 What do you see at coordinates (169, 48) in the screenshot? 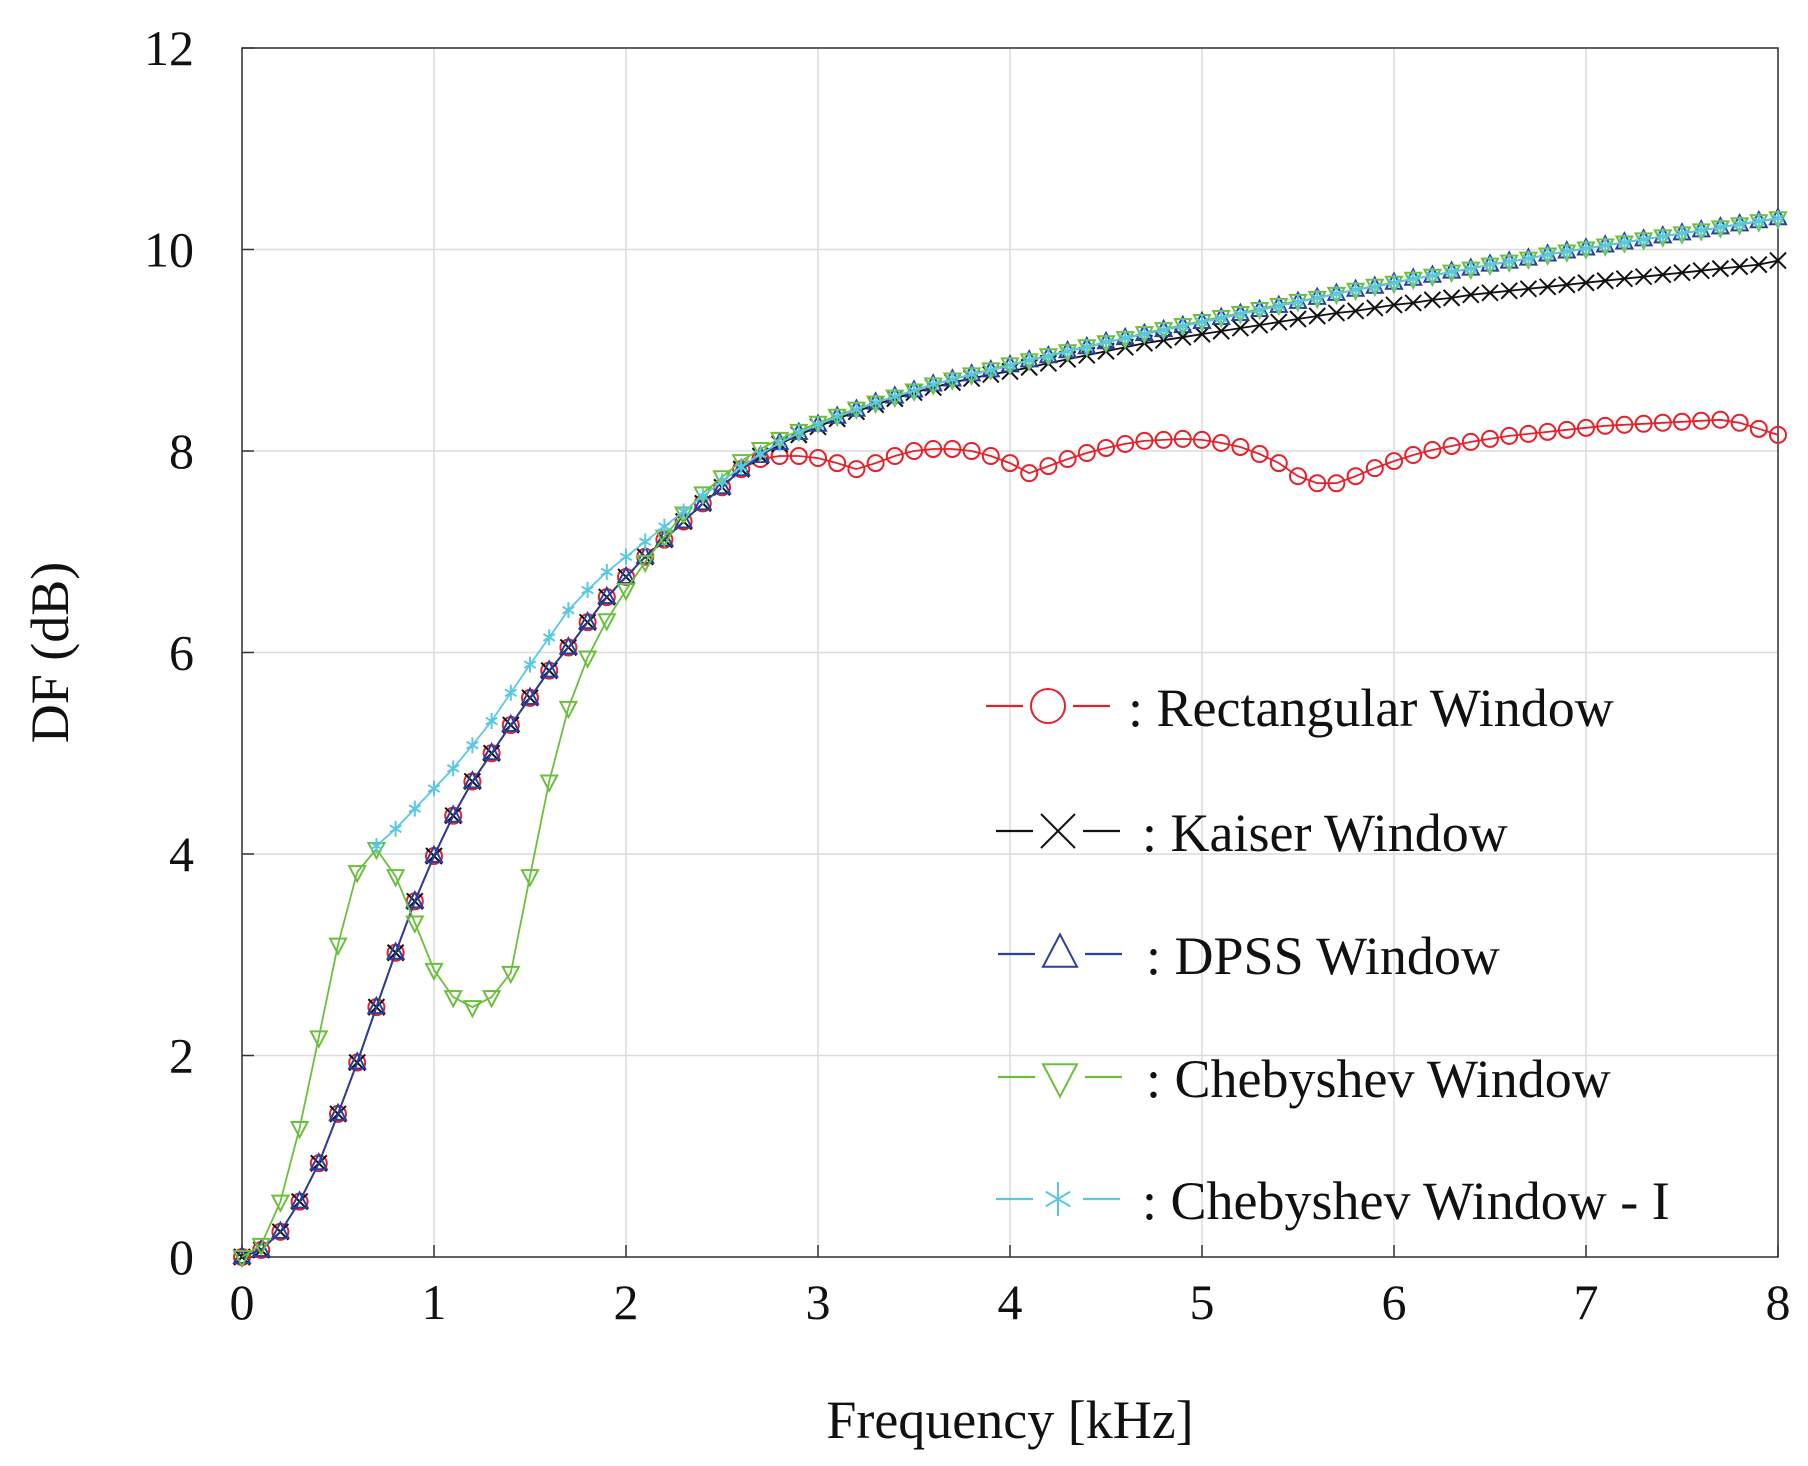
I see `y-tick-label: 12` at bounding box center [169, 48].